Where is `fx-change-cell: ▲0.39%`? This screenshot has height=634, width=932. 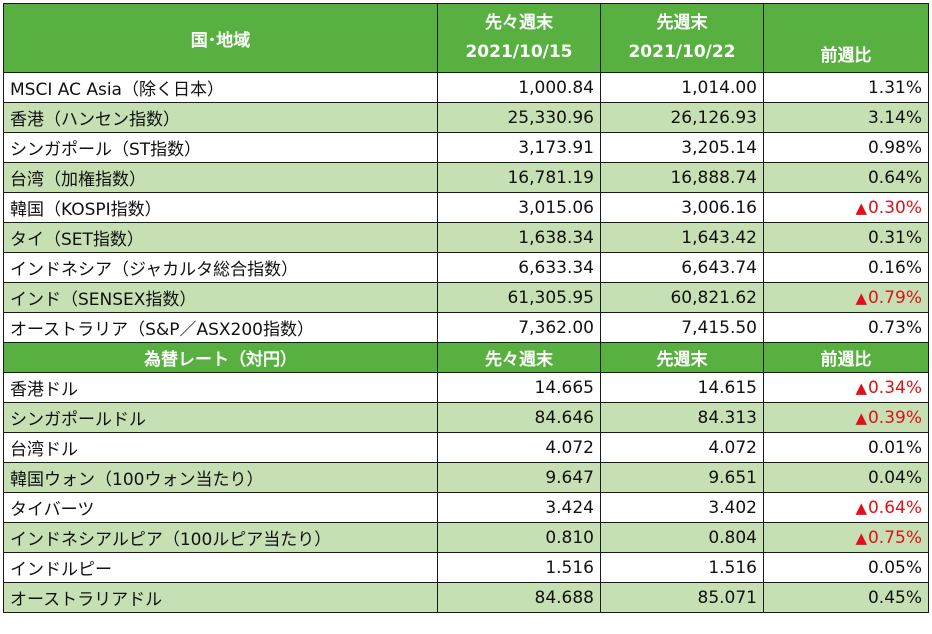
fx-change-cell: ▲0.39% is located at coordinates (846, 417).